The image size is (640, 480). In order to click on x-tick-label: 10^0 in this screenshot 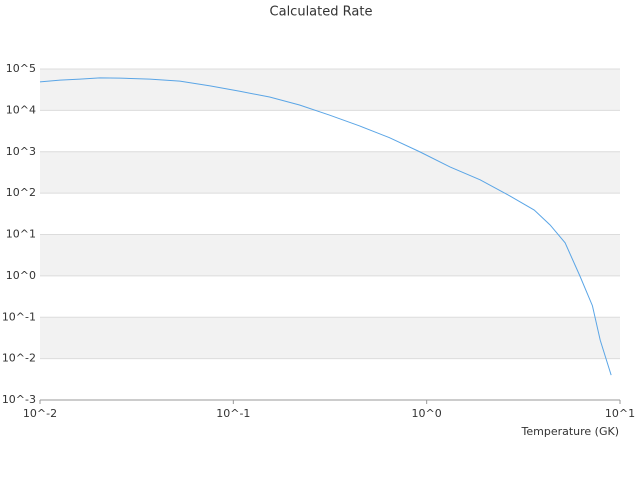, I will do `click(427, 413)`.